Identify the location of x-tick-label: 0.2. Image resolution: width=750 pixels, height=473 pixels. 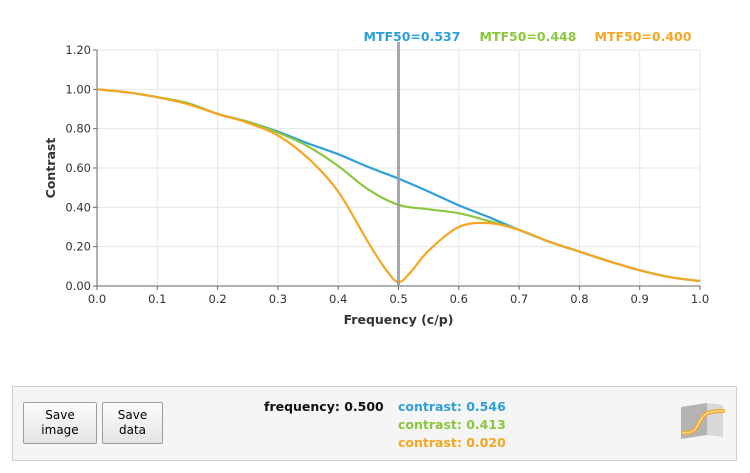
(217, 299).